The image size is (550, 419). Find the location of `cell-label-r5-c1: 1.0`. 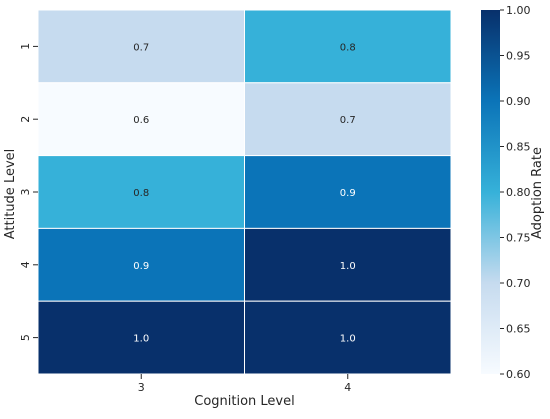

cell-label-r5-c1: 1.0 is located at coordinates (141, 339).